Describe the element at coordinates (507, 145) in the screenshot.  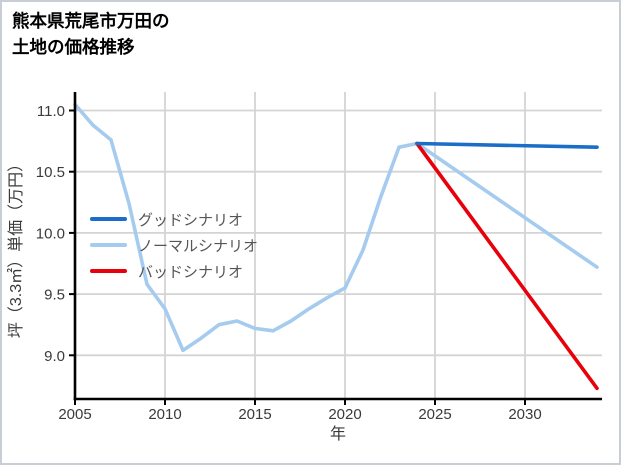
I see `good-scenario-line` at that location.